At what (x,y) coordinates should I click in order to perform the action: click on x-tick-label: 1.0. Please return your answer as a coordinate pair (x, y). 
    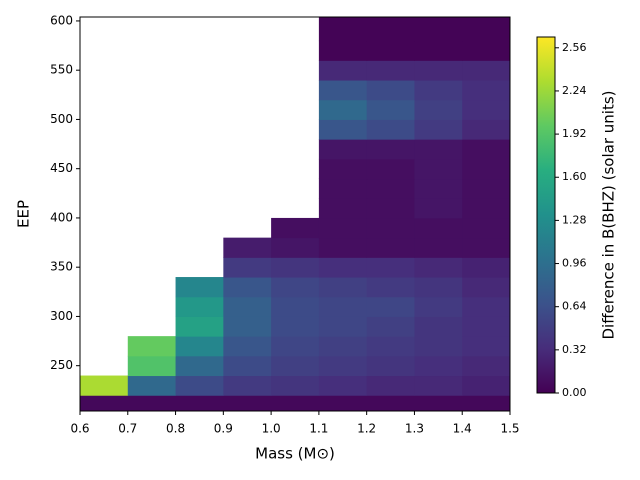
    Looking at the image, I should click on (271, 429).